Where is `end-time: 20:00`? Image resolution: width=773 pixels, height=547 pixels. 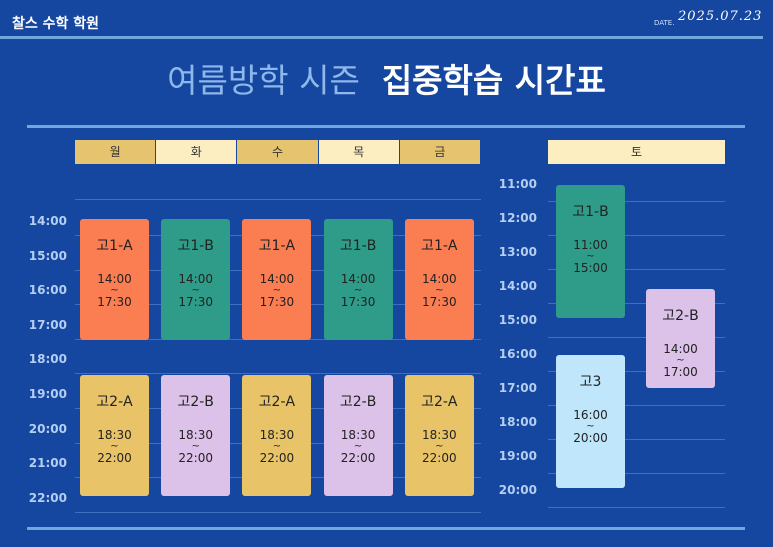 end-time: 20:00 is located at coordinates (590, 438).